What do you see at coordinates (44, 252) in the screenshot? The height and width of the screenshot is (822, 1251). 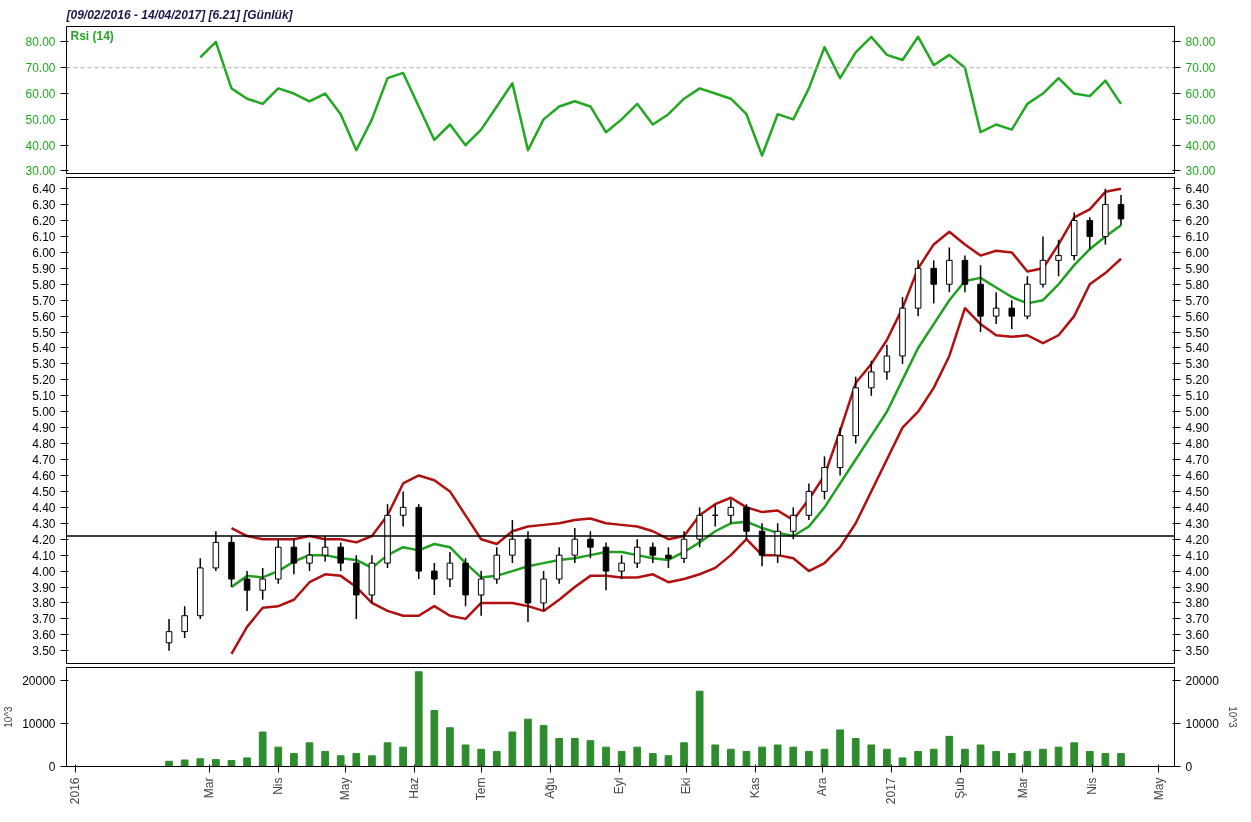 I see `y-tick-label: 6.00` at bounding box center [44, 252].